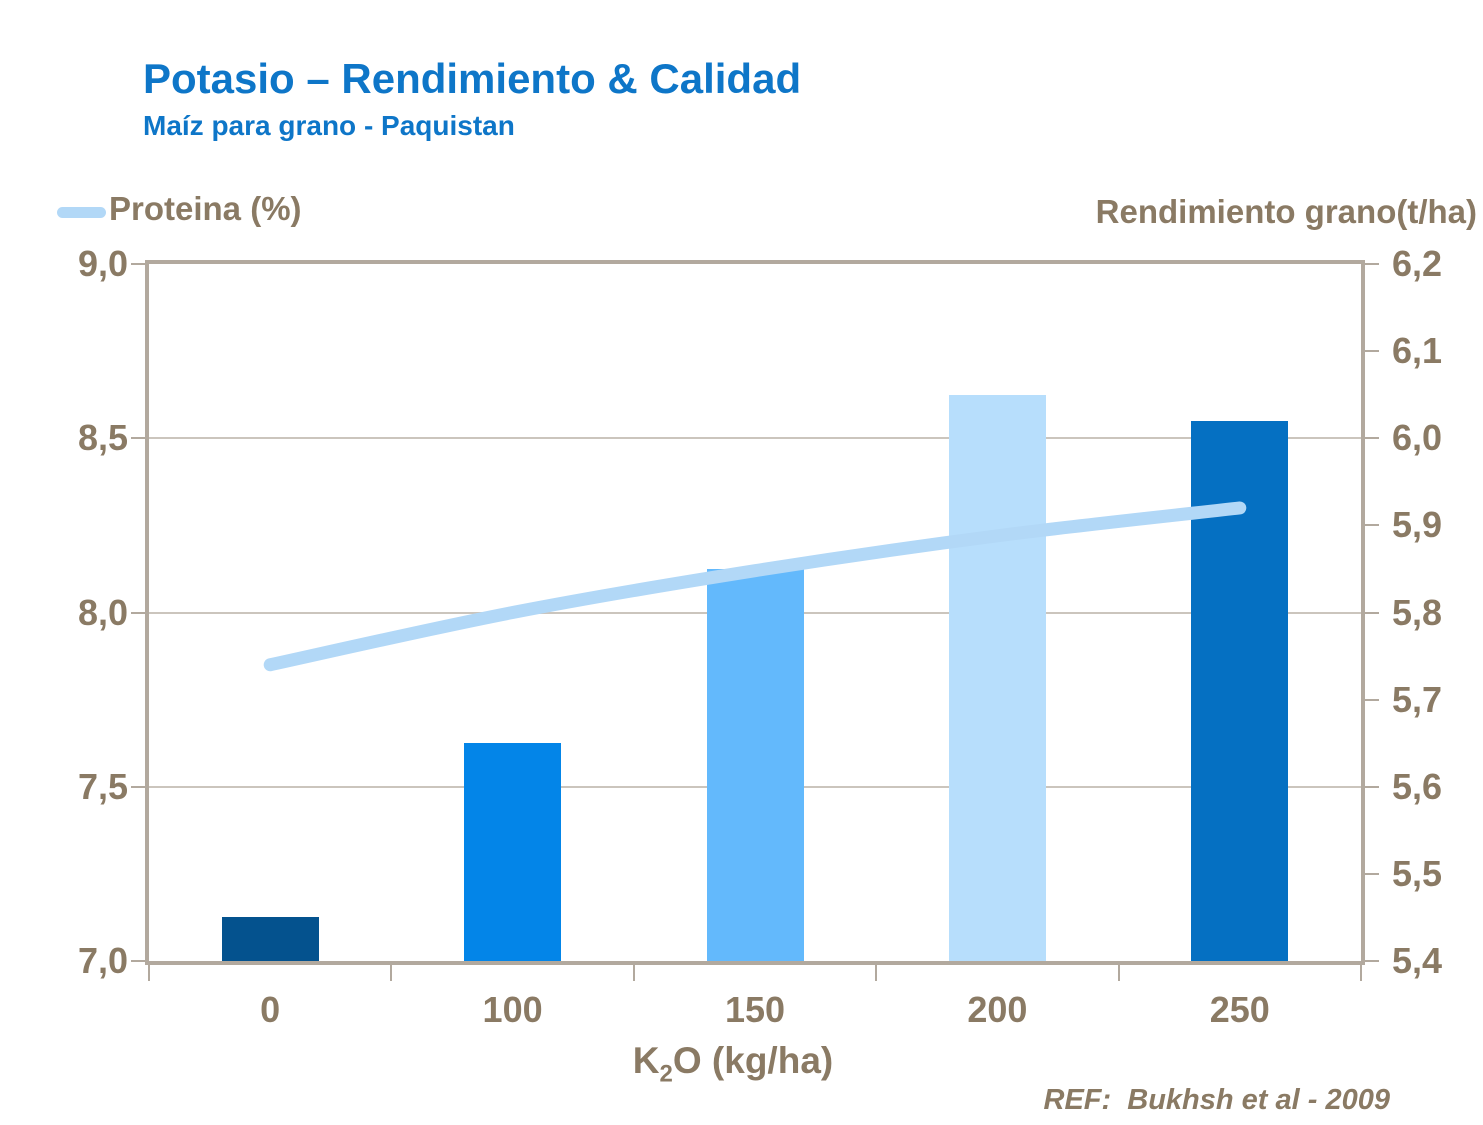 Image resolution: width=1483 pixels, height=1125 pixels. I want to click on left-axis-tick-label: 8,5, so click(102, 438).